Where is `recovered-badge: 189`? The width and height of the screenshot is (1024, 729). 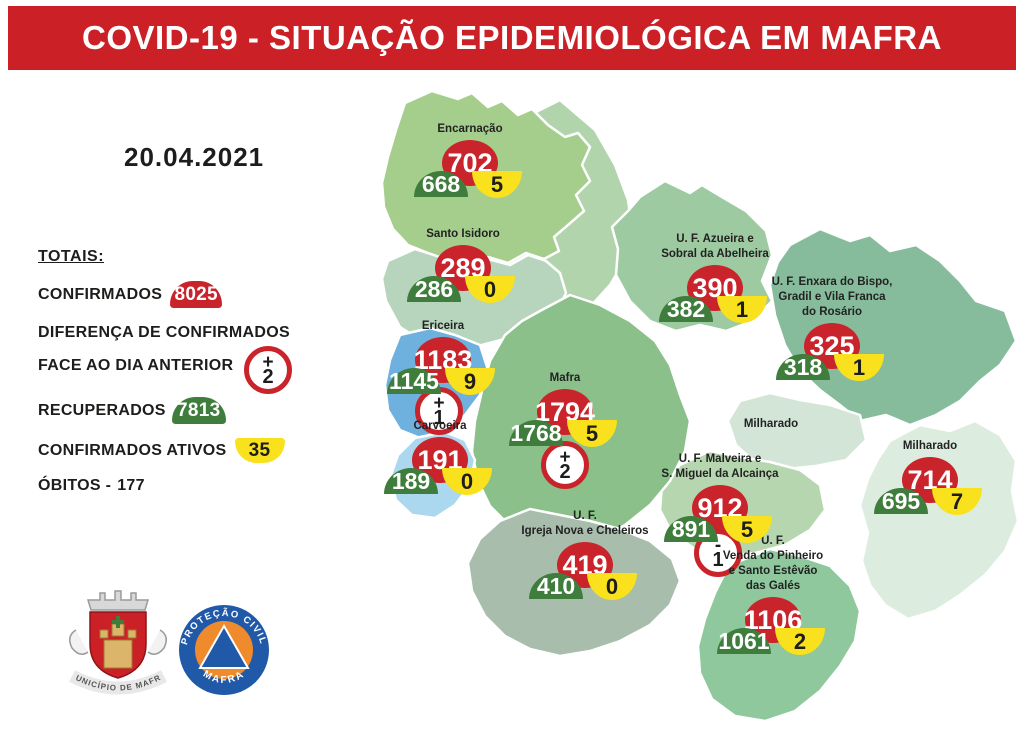 recovered-badge: 189 is located at coordinates (411, 481).